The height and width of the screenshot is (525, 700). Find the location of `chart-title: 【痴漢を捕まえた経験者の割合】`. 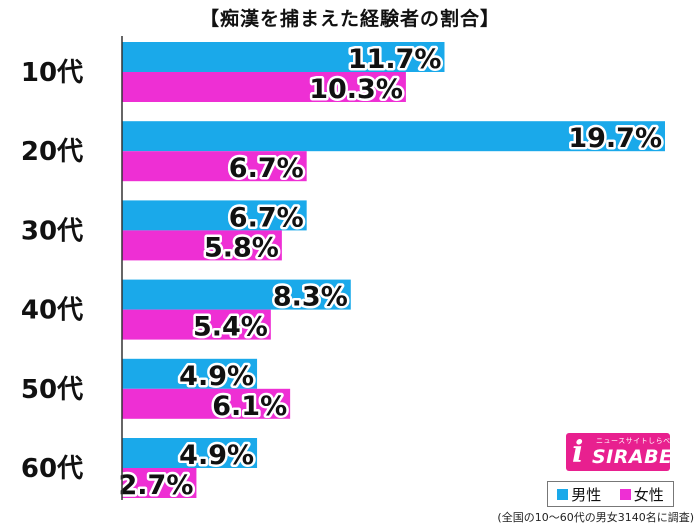

chart-title: 【痴漢を捕まえた経験者の割合】 is located at coordinates (349, 19).